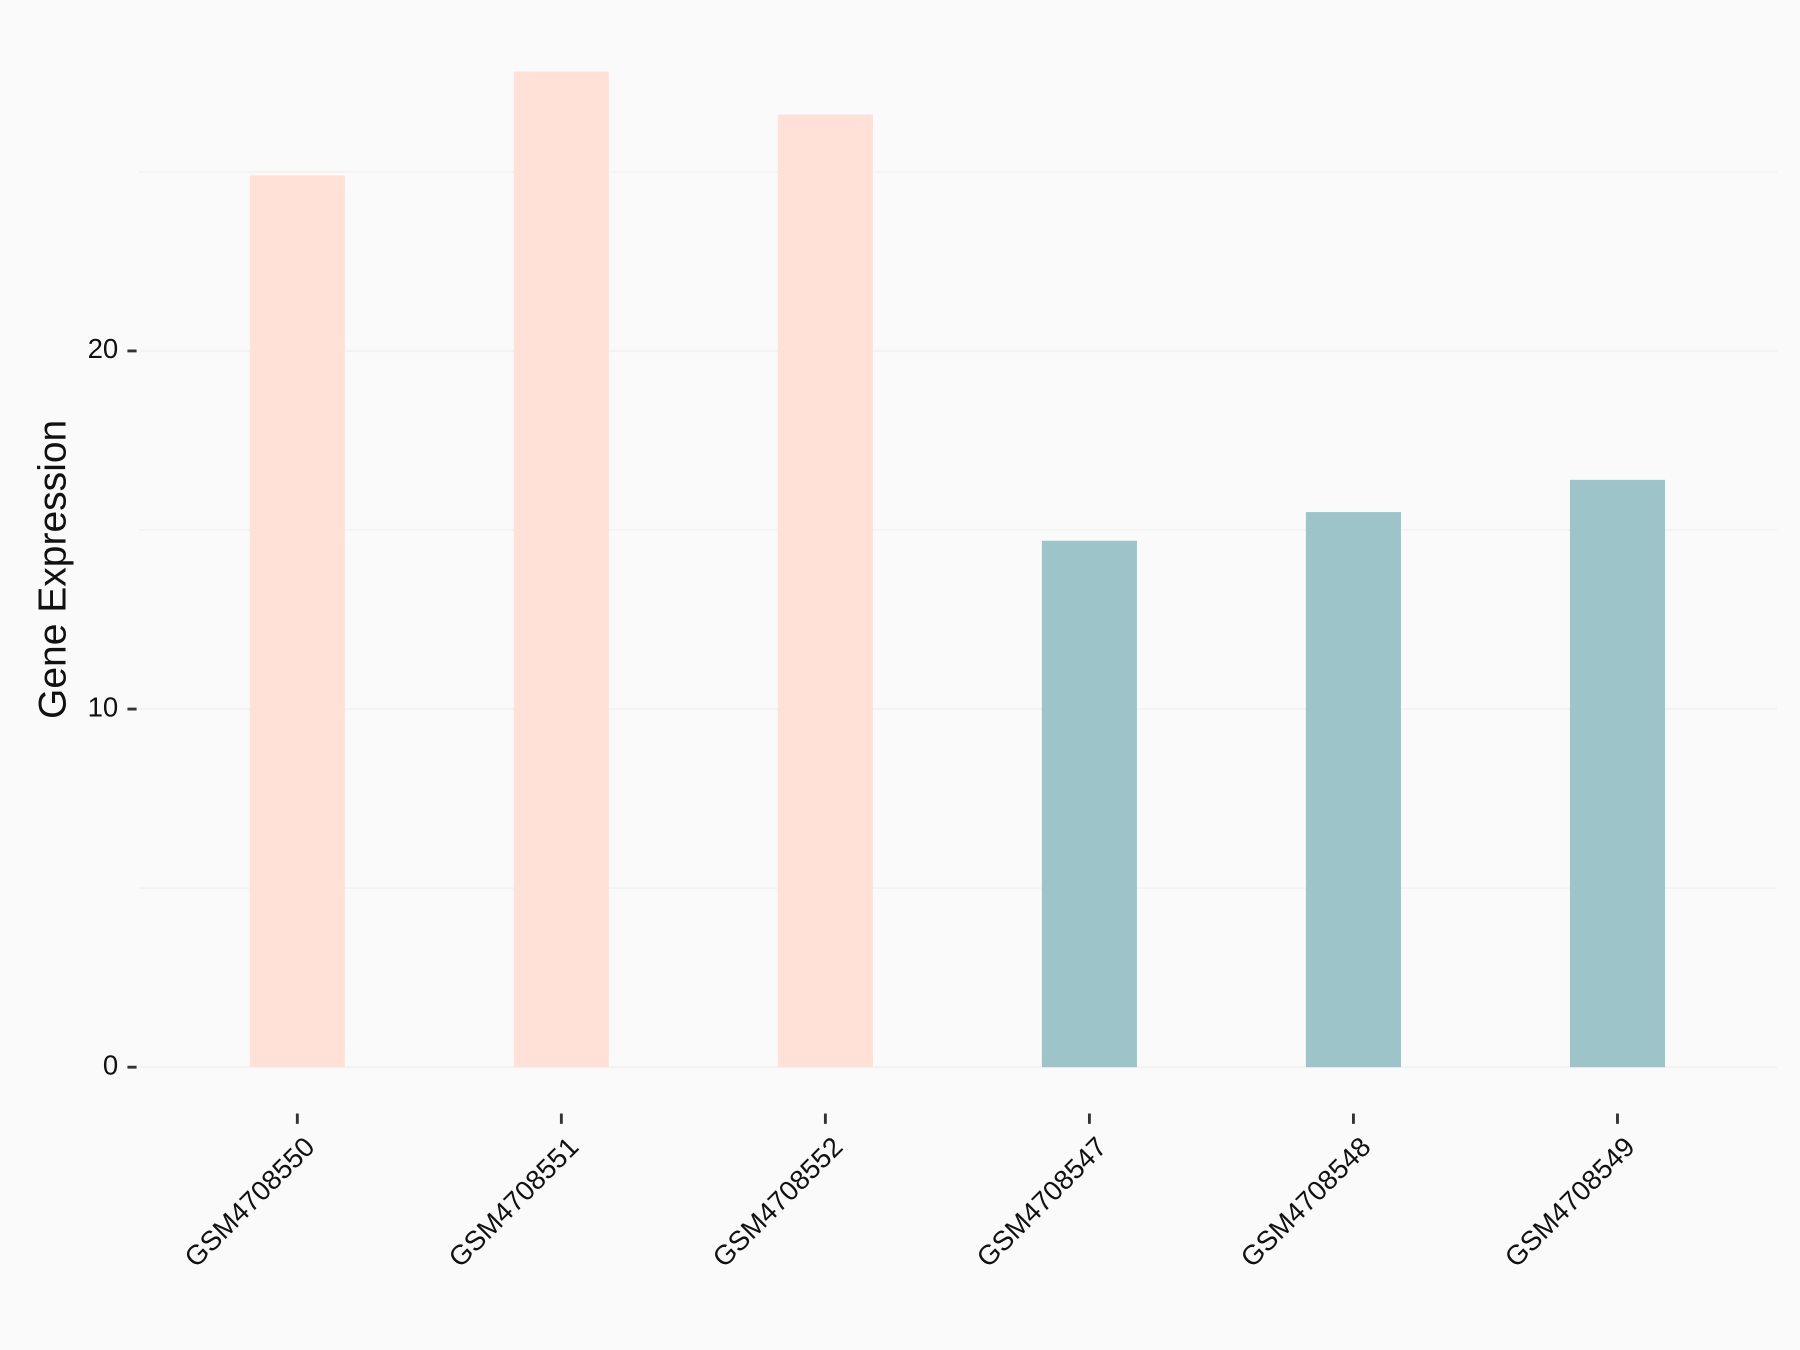  What do you see at coordinates (52, 569) in the screenshot?
I see `y-axis-title: Gene Expression` at bounding box center [52, 569].